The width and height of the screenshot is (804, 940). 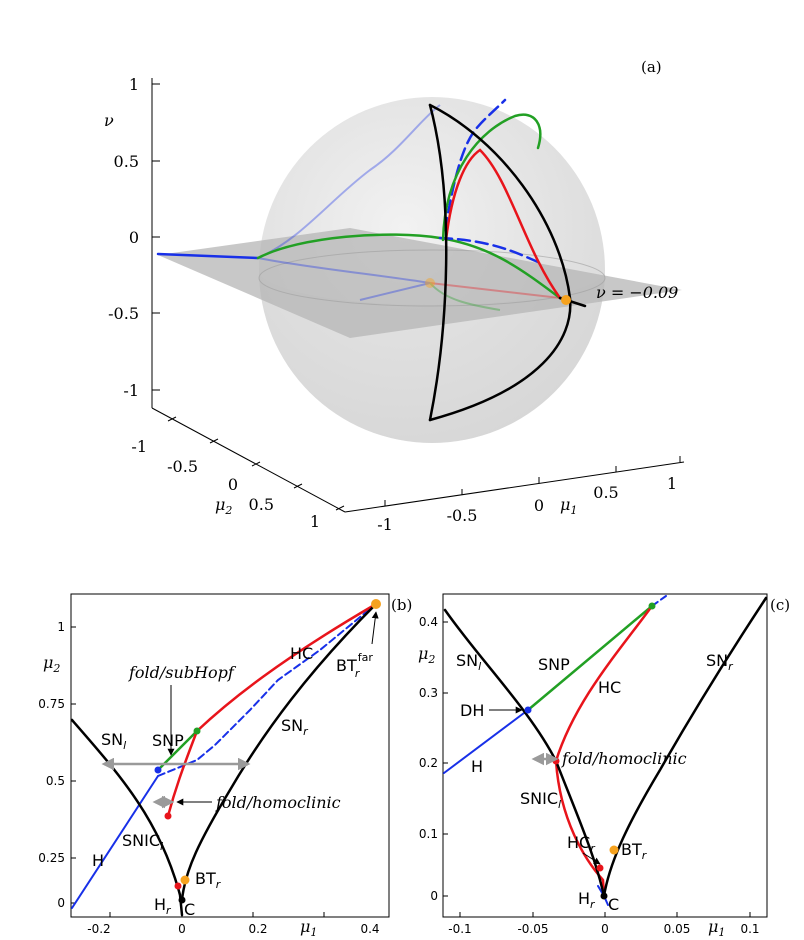 What do you see at coordinates (168, 816) in the screenshot?
I see `snic-point` at bounding box center [168, 816].